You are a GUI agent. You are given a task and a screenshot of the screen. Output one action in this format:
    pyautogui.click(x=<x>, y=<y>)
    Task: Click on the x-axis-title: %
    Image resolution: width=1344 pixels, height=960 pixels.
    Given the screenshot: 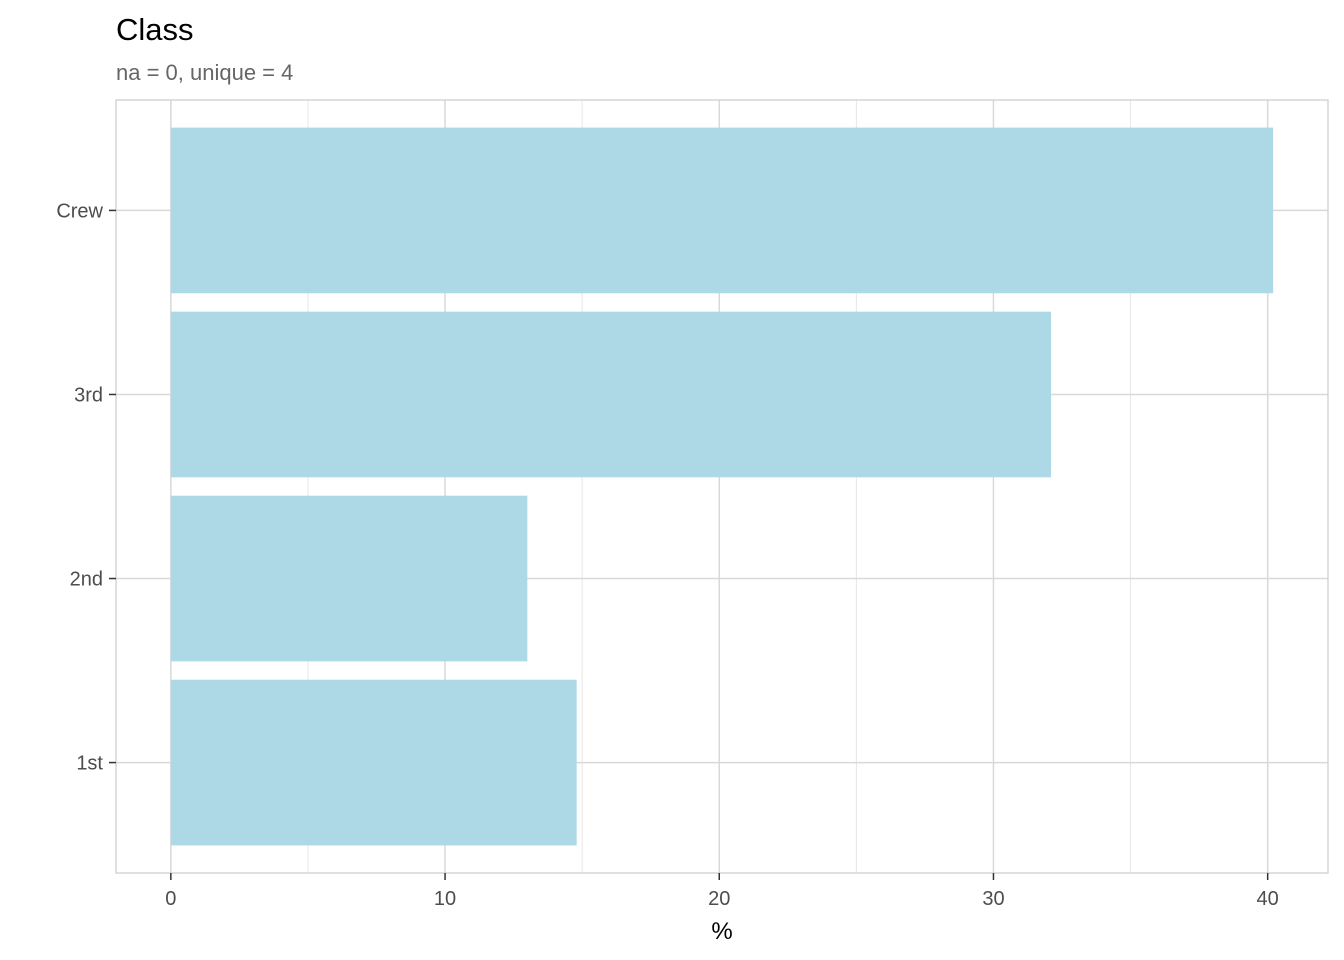 What is the action you would take?
    pyautogui.click(x=721, y=931)
    